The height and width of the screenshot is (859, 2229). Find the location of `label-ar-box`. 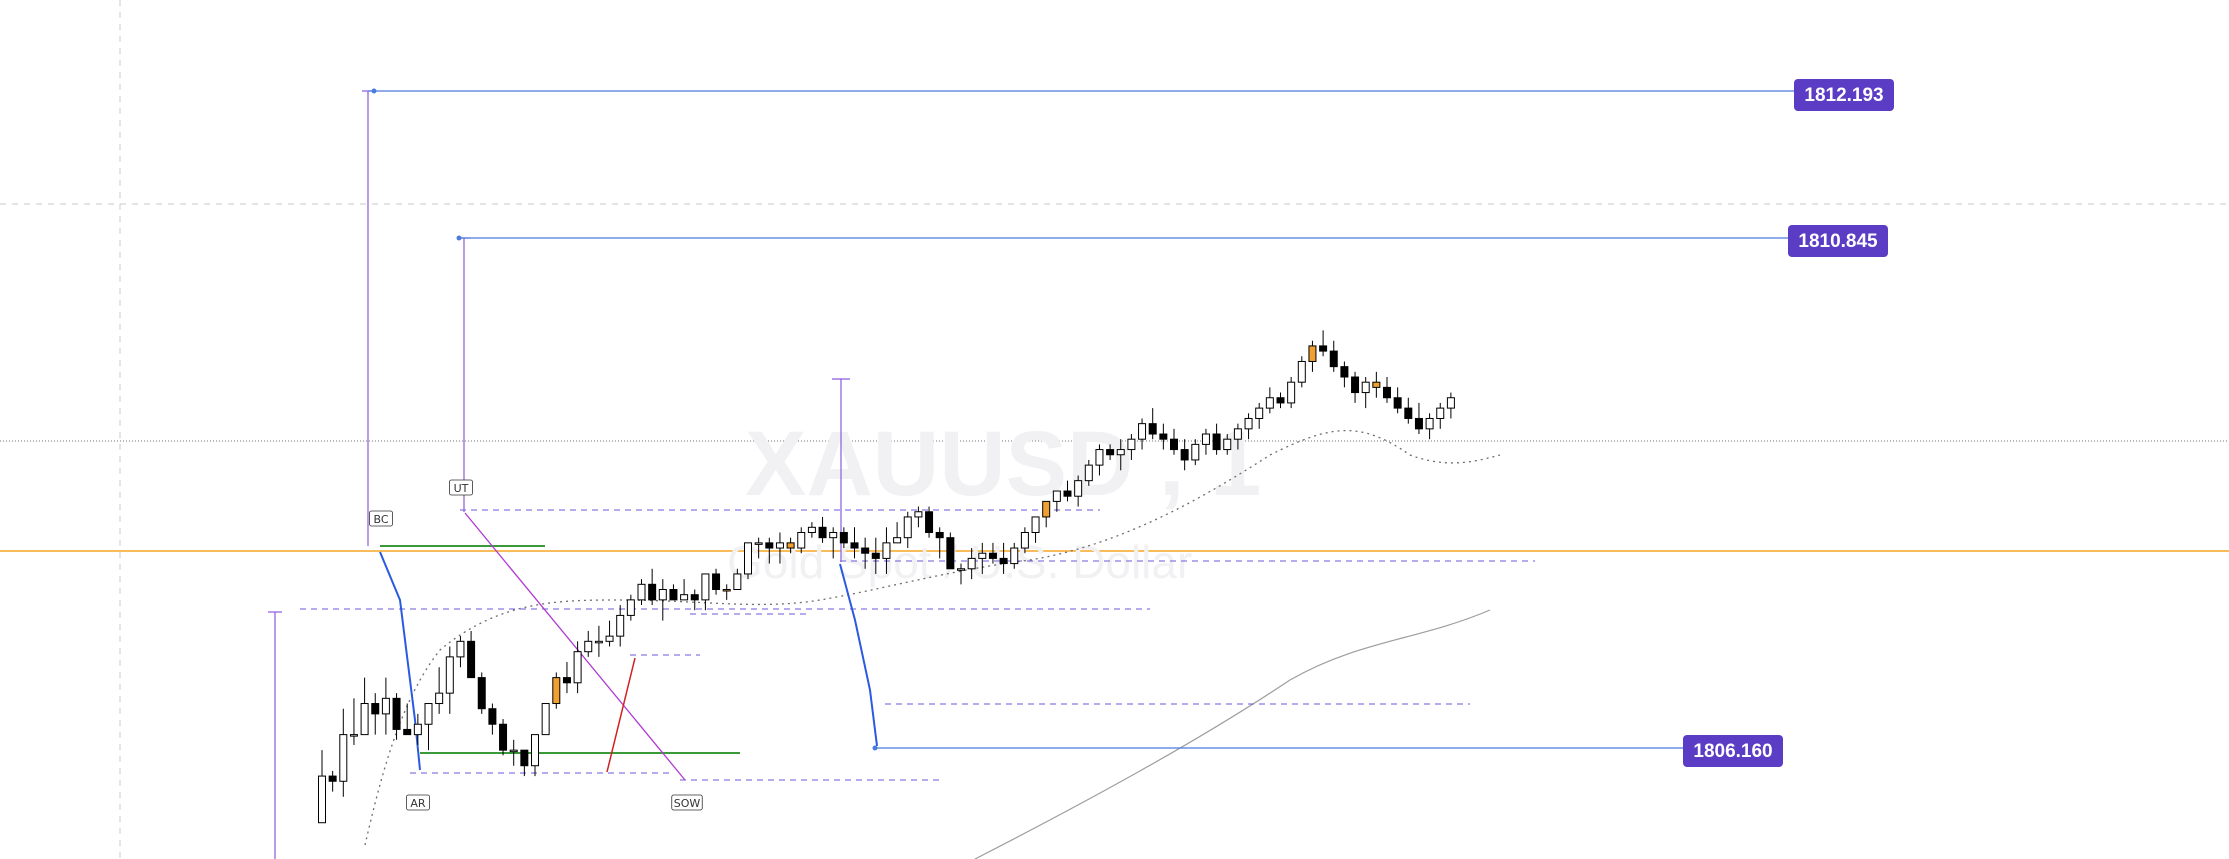

label-ar-box is located at coordinates (418, 802).